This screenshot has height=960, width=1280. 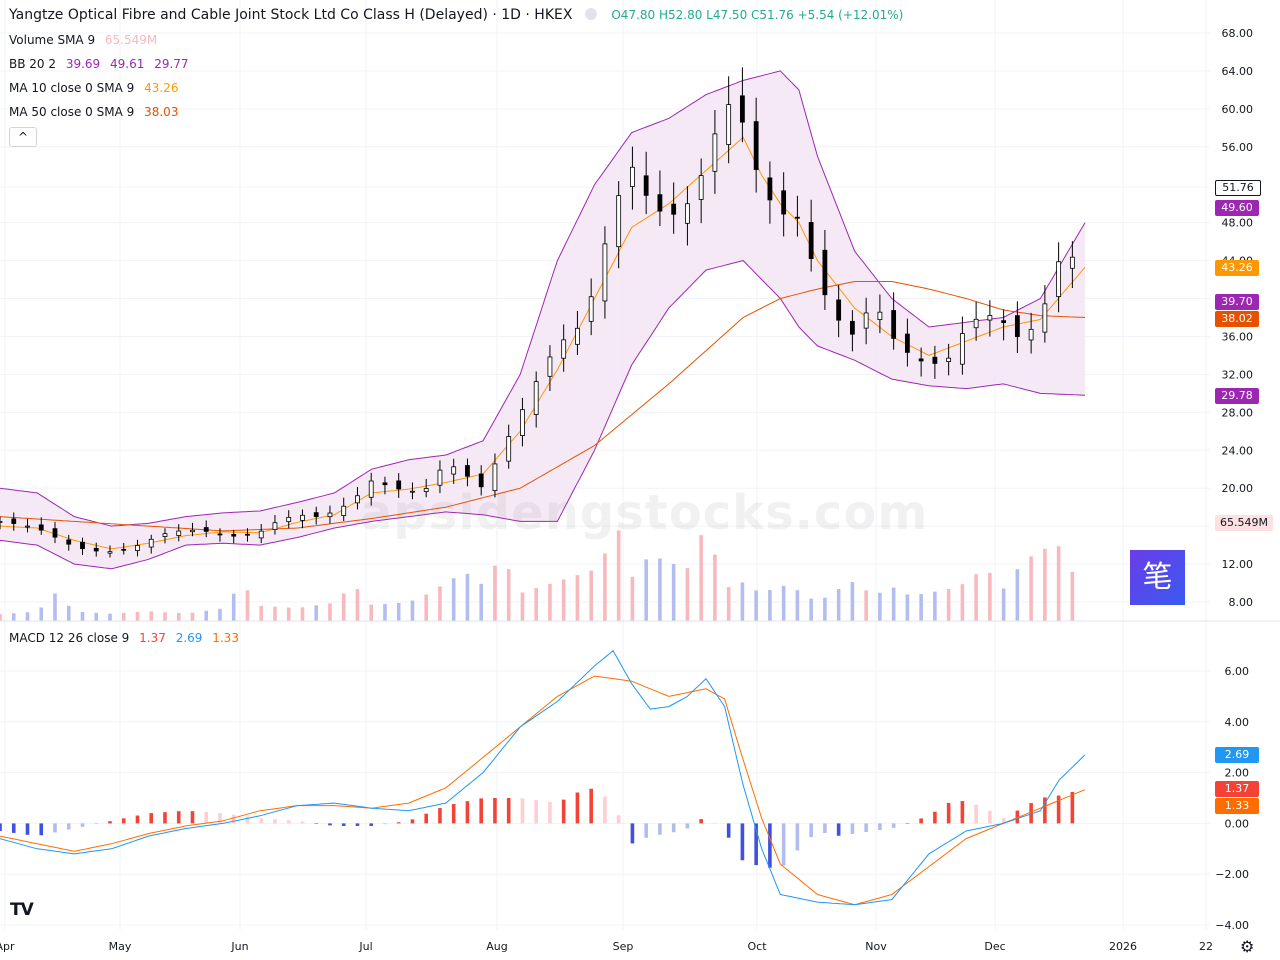 What do you see at coordinates (189, 638) in the screenshot?
I see `legend-macd-line: 2.69` at bounding box center [189, 638].